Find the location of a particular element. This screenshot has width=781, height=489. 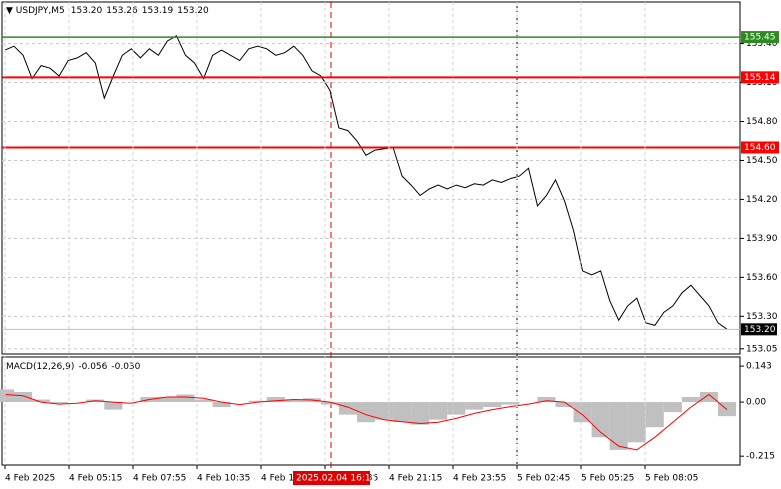

x-tick-label: 4 Feb 2025 is located at coordinates (30, 479).